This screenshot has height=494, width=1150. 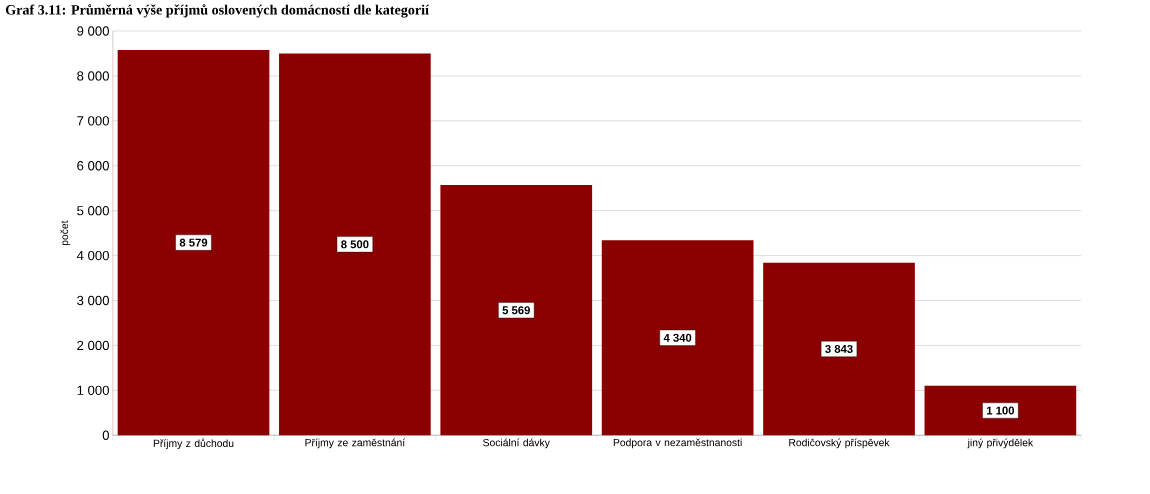 What do you see at coordinates (355, 443) in the screenshot?
I see `x-tick-label: Příjmy ze zaměstnání` at bounding box center [355, 443].